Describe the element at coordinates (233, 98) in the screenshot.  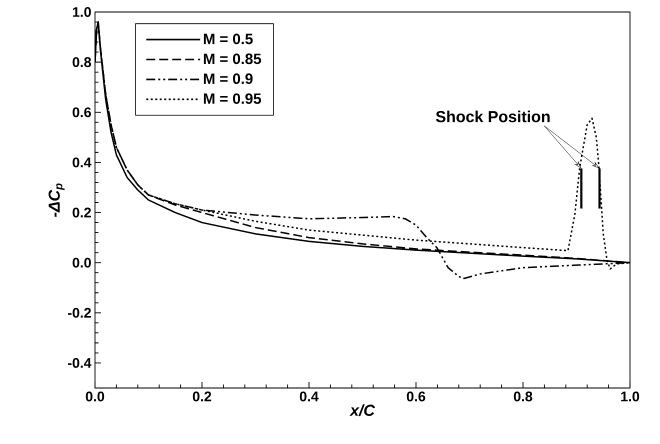
I see `legend-label: M = 0.95` at that location.